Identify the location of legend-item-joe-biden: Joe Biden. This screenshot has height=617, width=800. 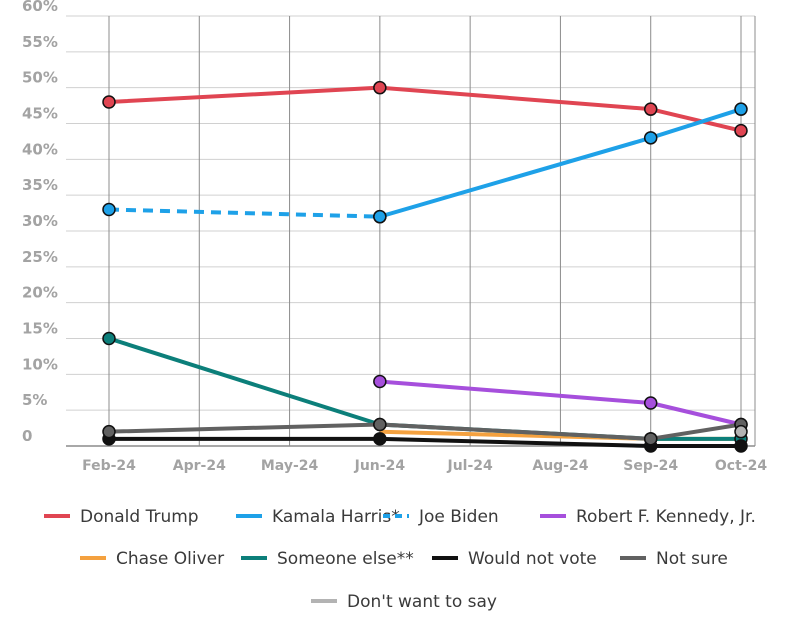
(441, 517).